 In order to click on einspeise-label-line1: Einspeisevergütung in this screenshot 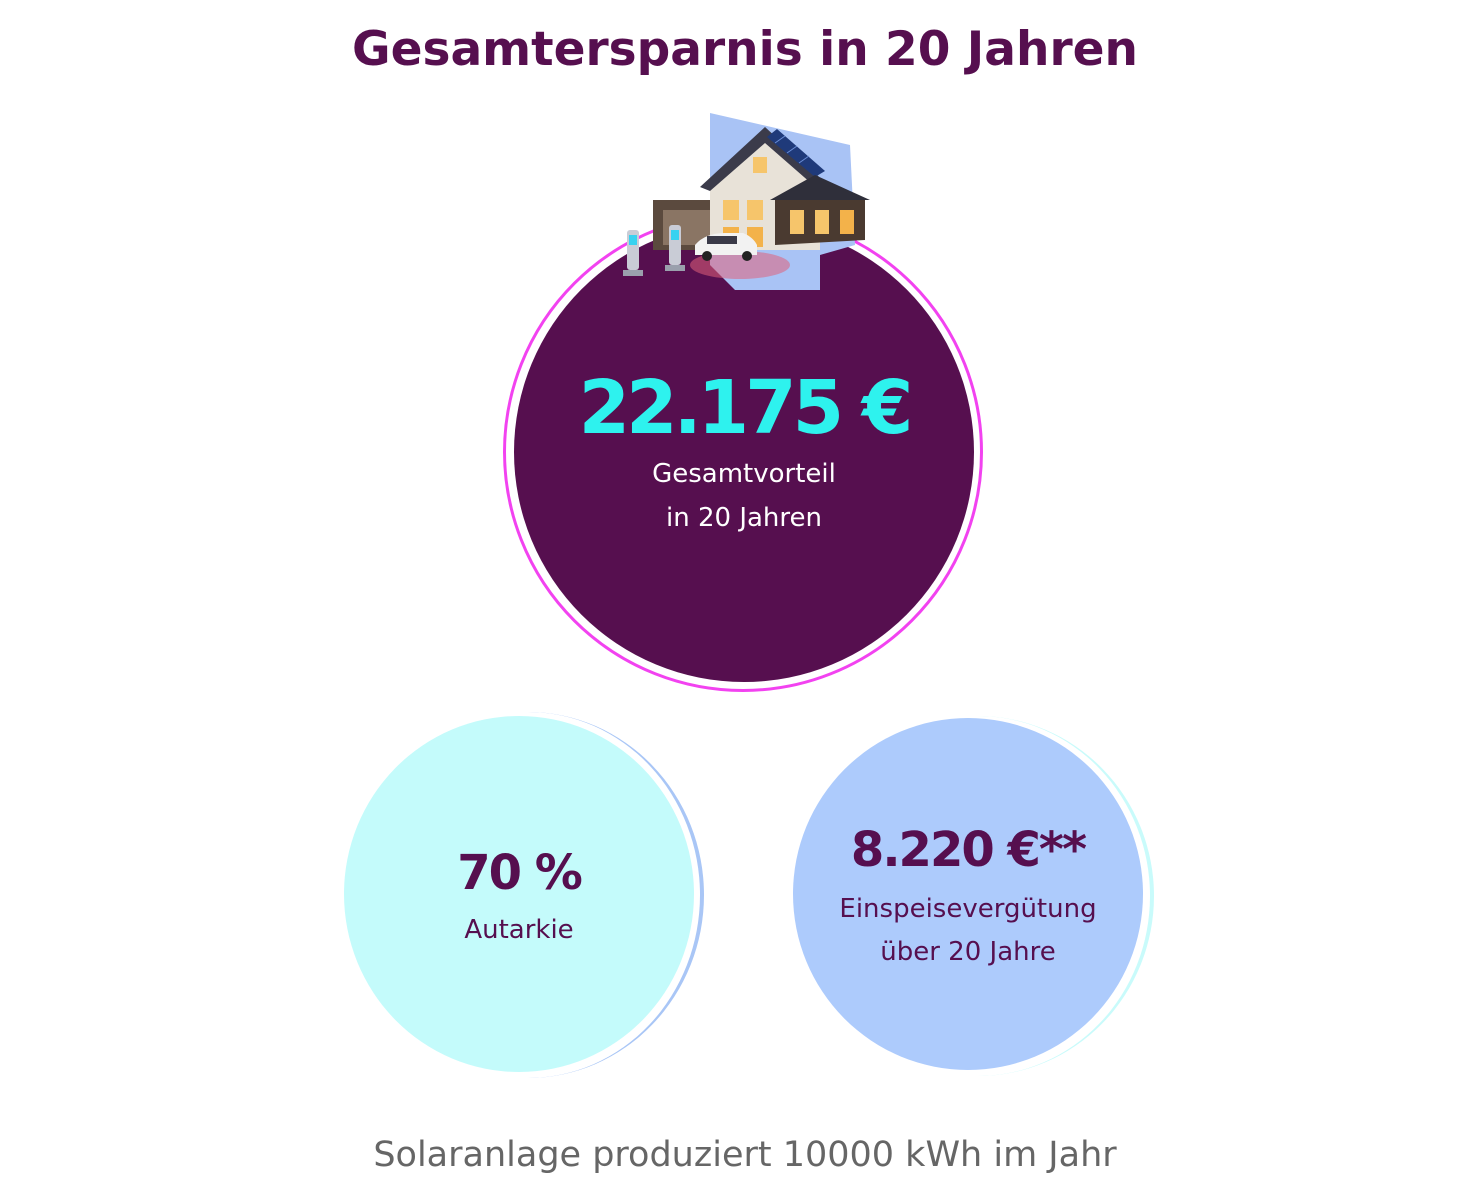, I will do `click(968, 909)`.